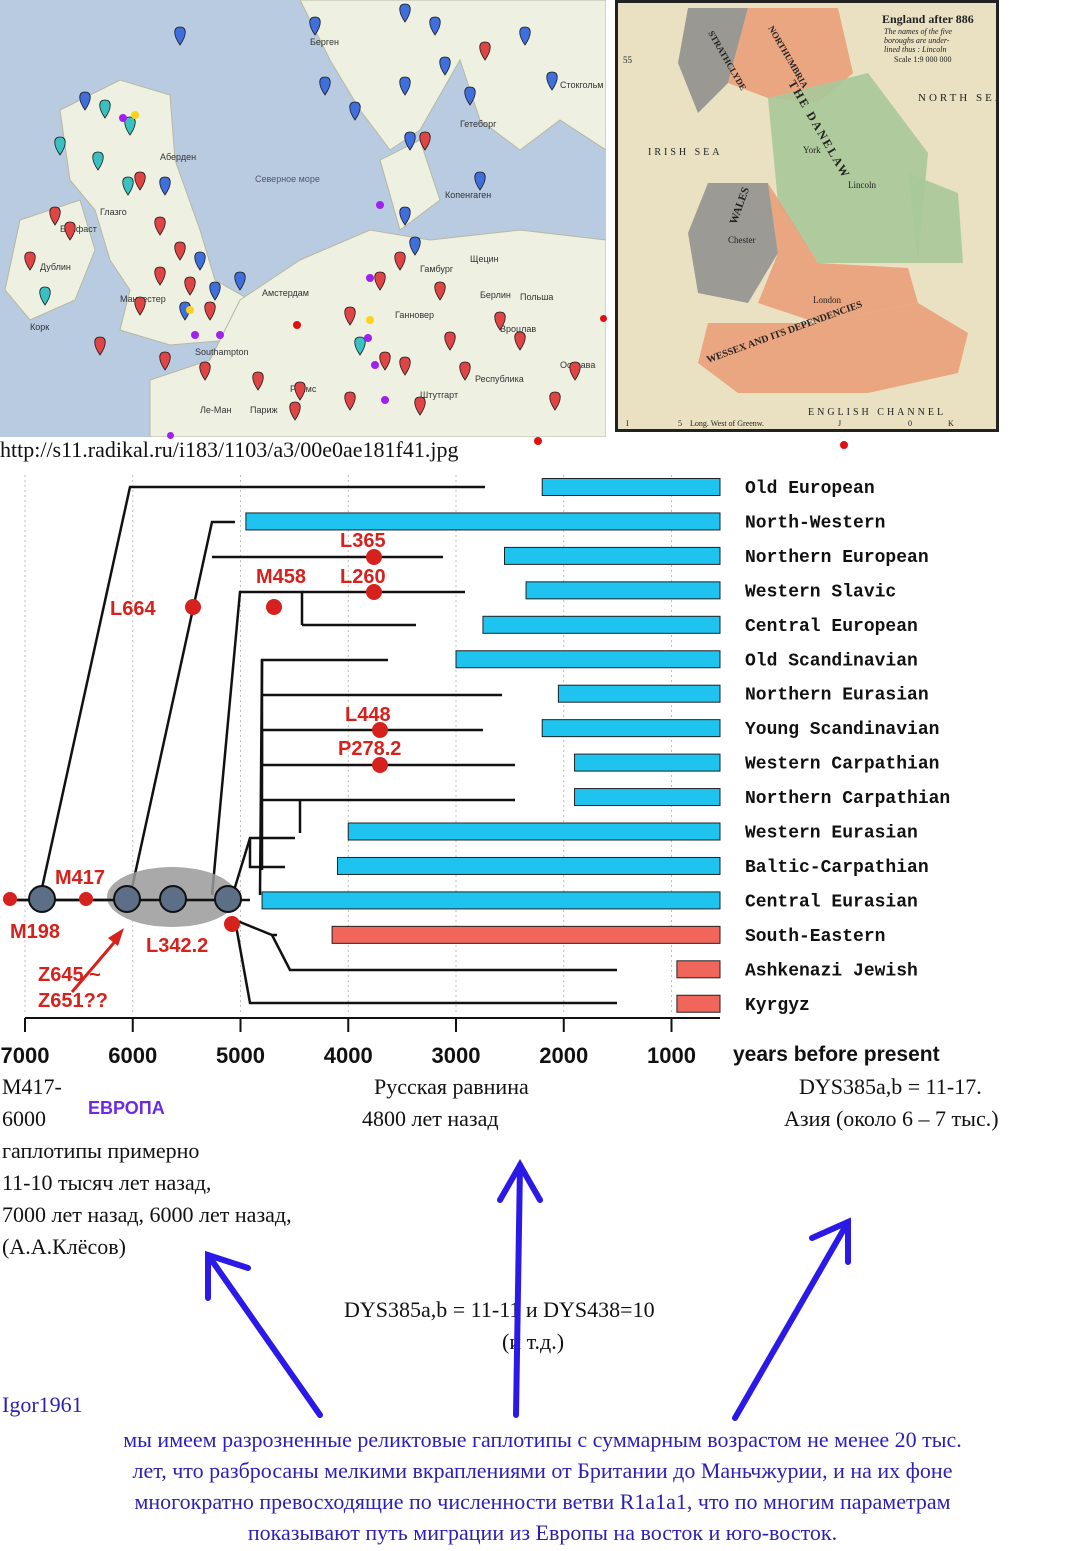  Describe the element at coordinates (216, 410) in the screenshot. I see `svg-text: Ле-Ман` at that location.